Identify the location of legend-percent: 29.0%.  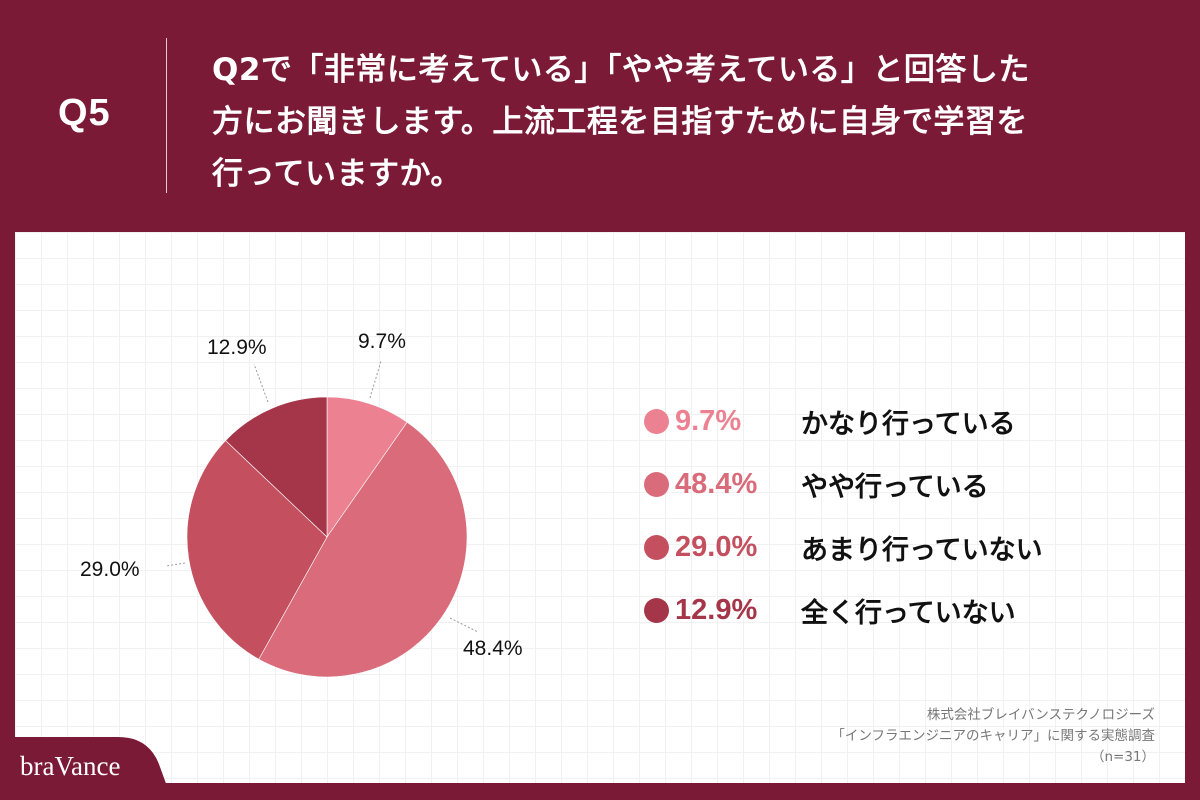
(716, 547).